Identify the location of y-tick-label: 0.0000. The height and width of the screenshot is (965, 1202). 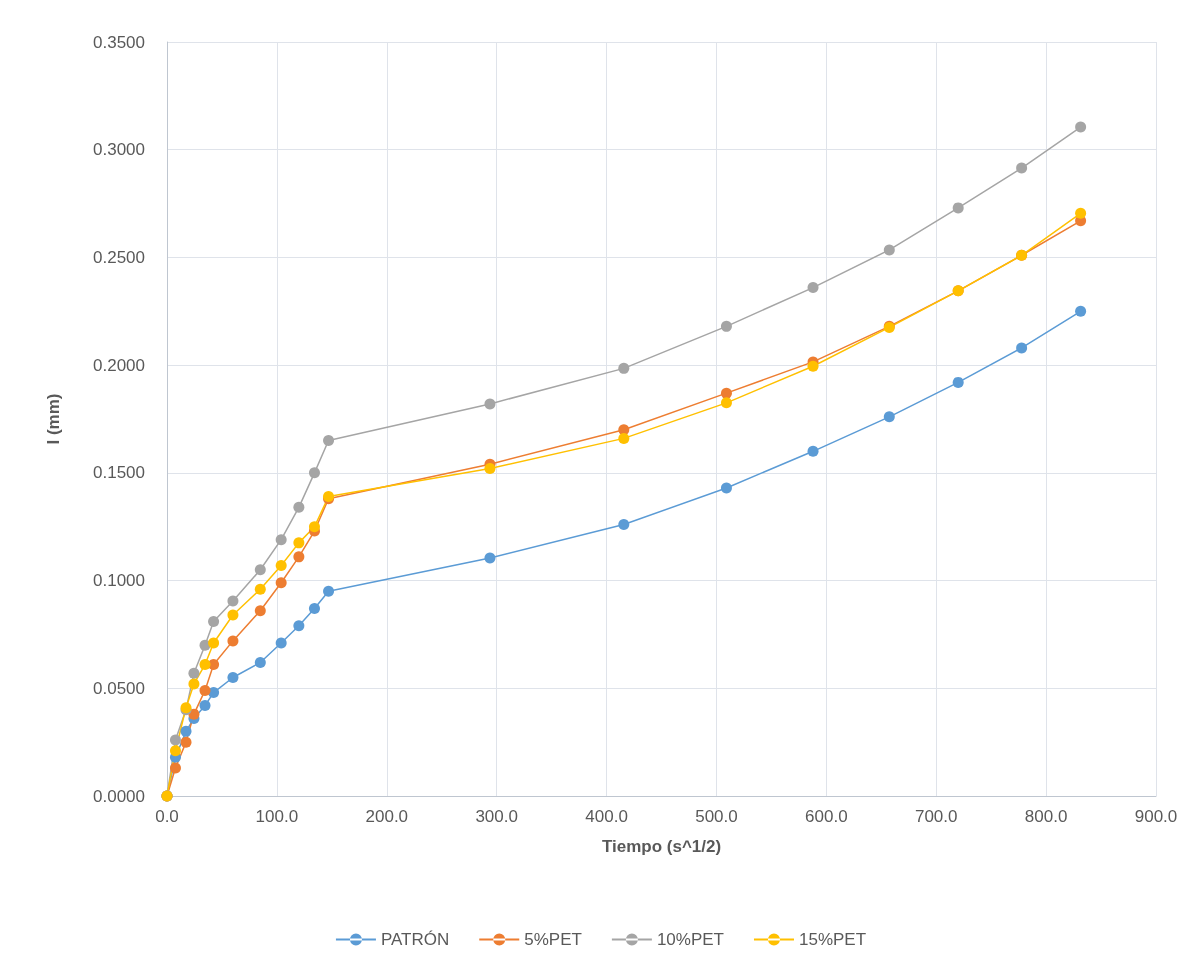
(119, 796).